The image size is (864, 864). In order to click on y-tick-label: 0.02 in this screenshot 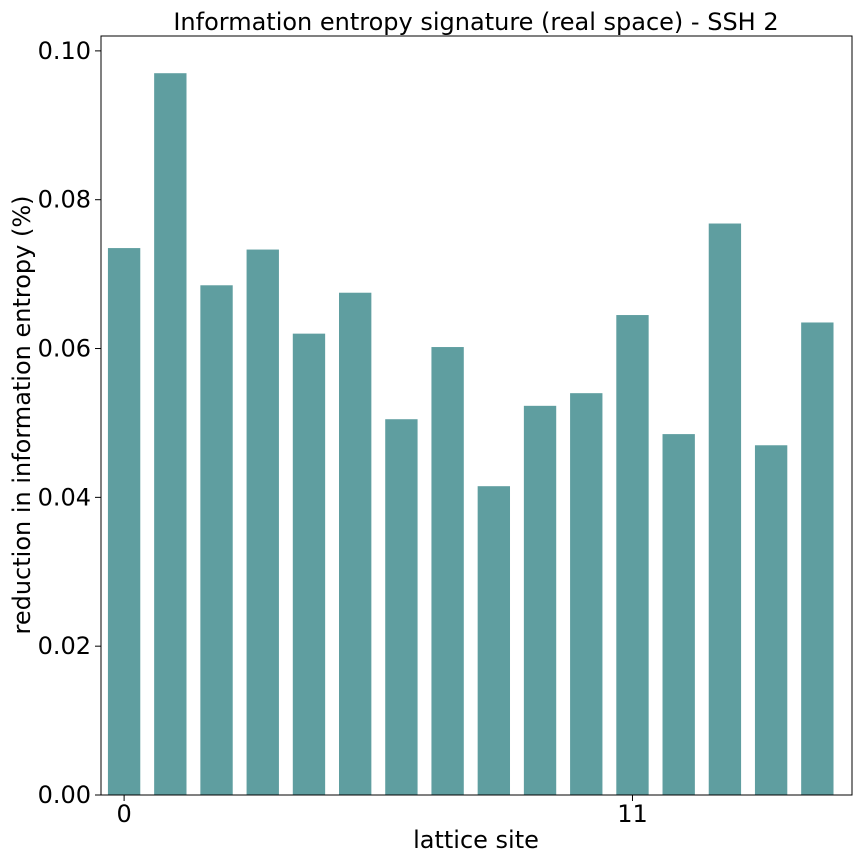, I will do `click(64, 646)`.